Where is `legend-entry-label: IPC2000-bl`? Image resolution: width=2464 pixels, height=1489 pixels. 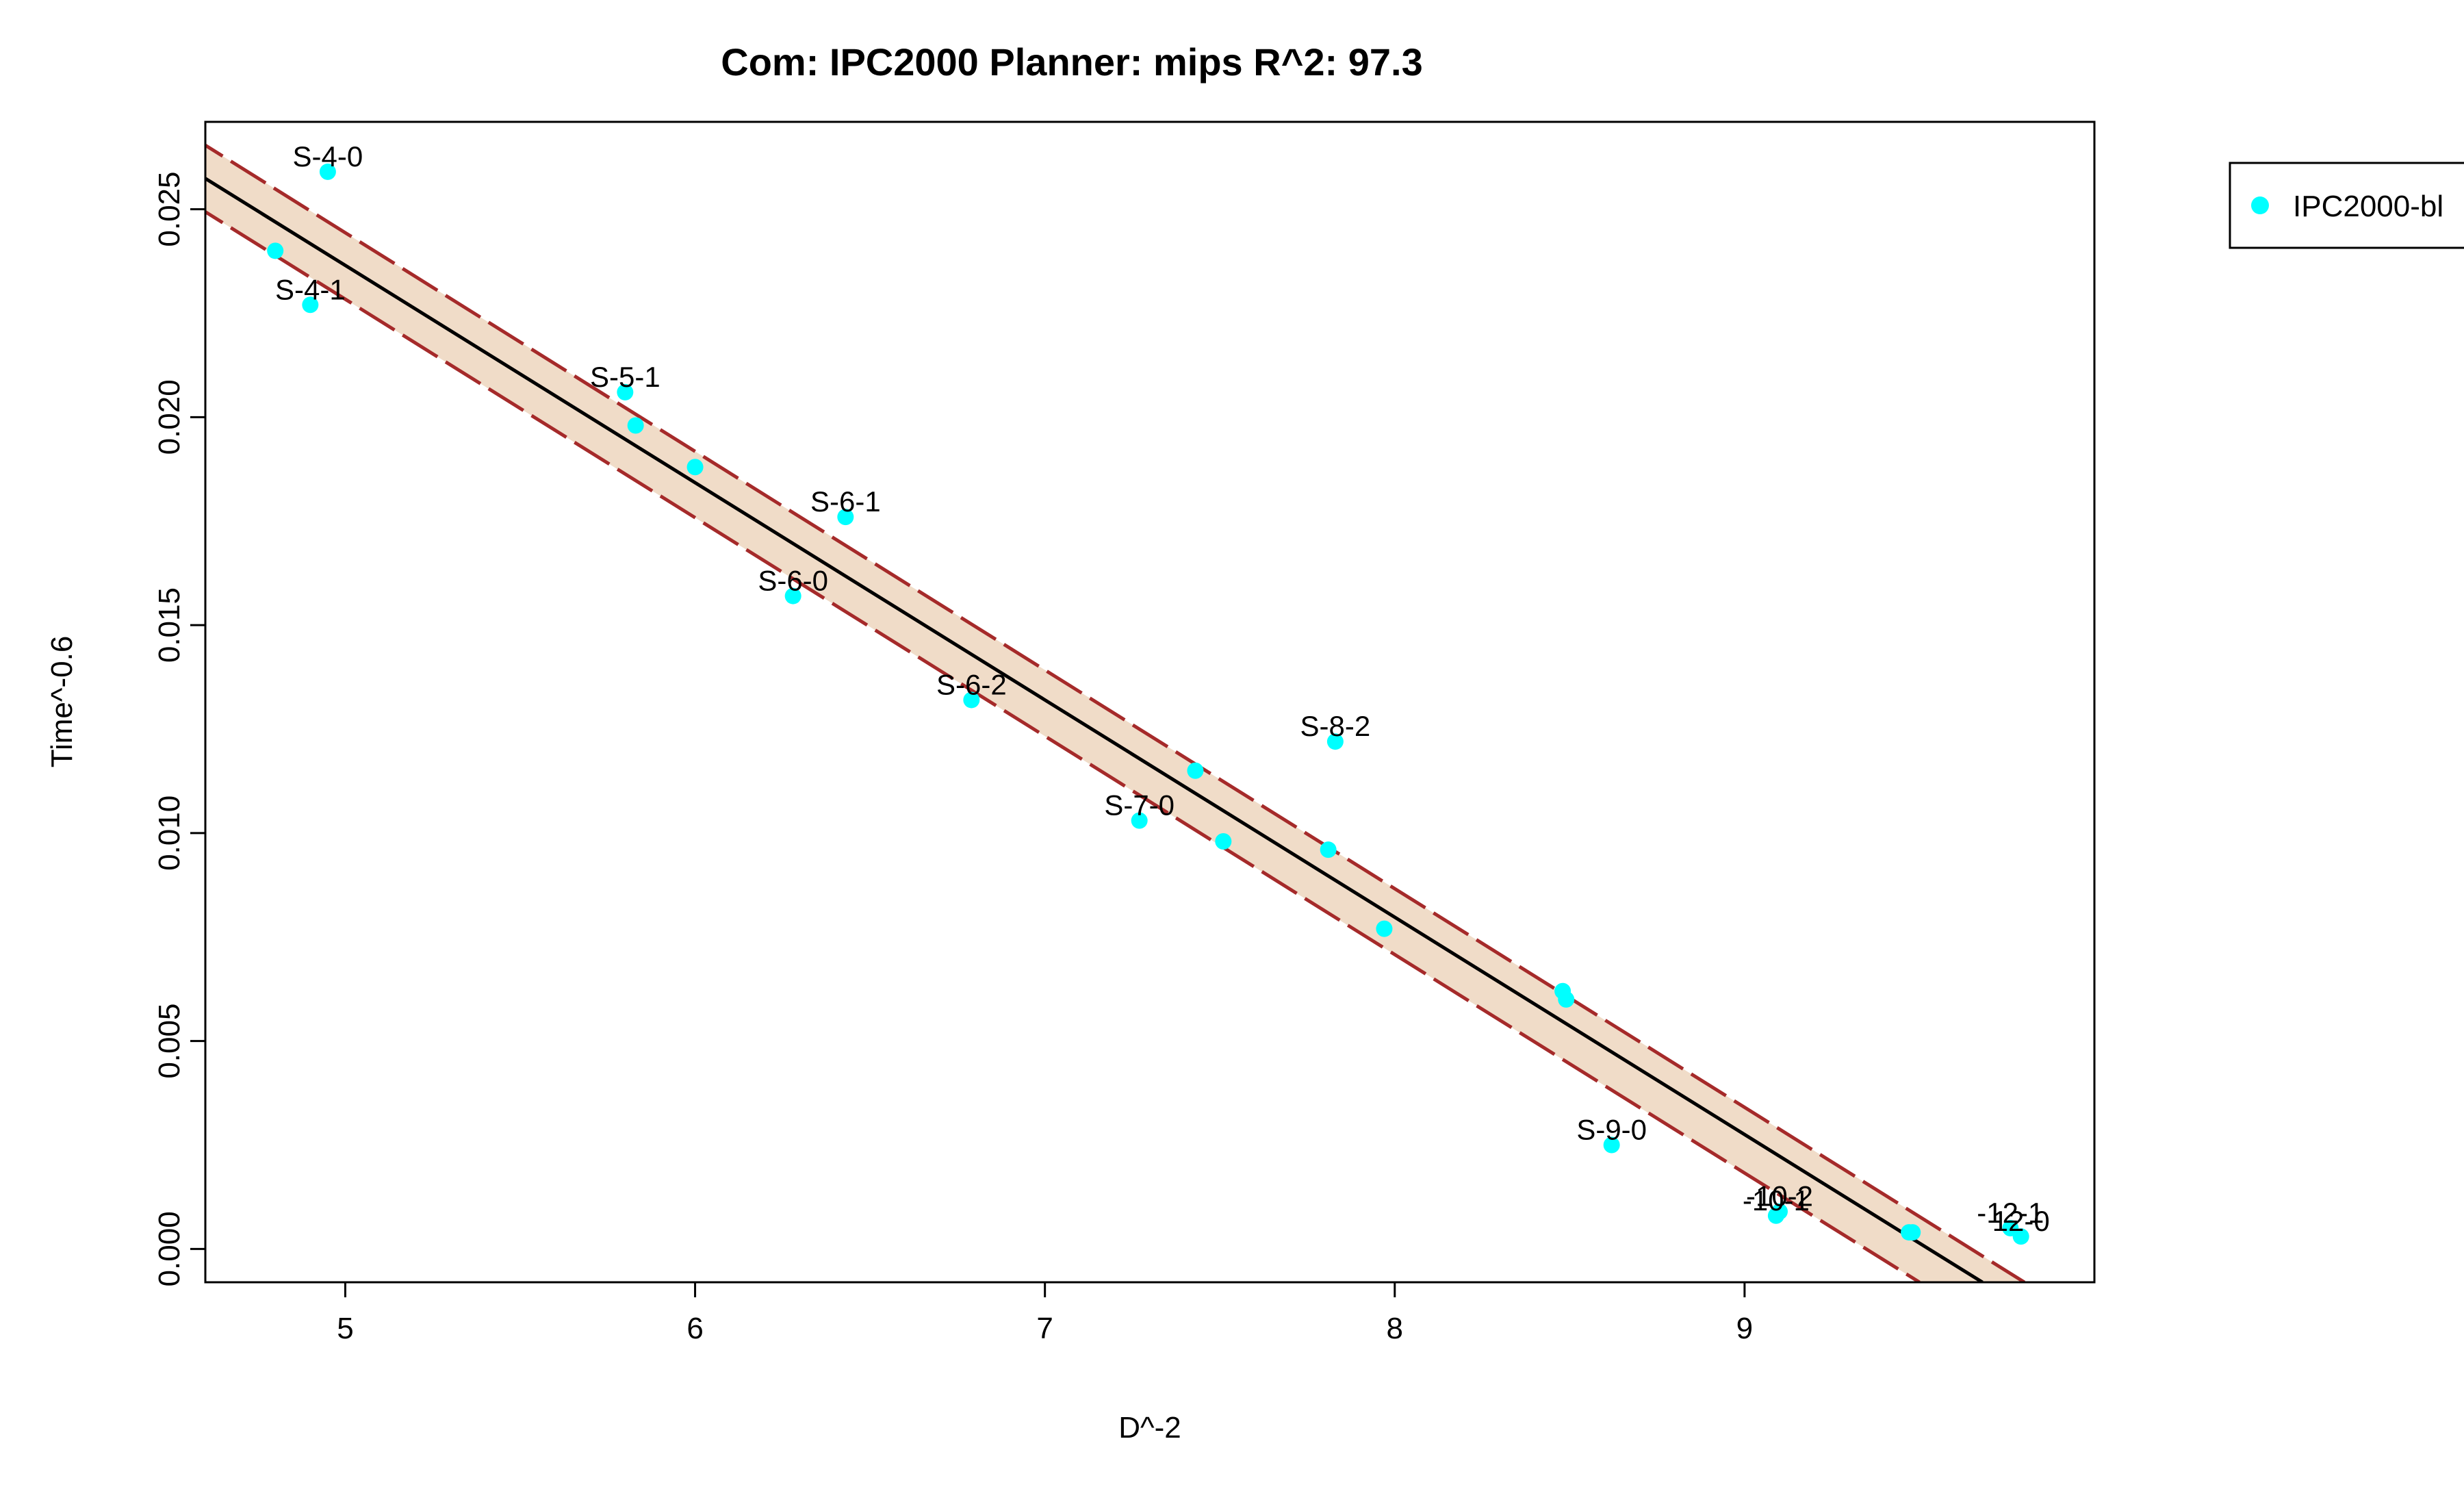 legend-entry-label: IPC2000-bl is located at coordinates (2368, 206).